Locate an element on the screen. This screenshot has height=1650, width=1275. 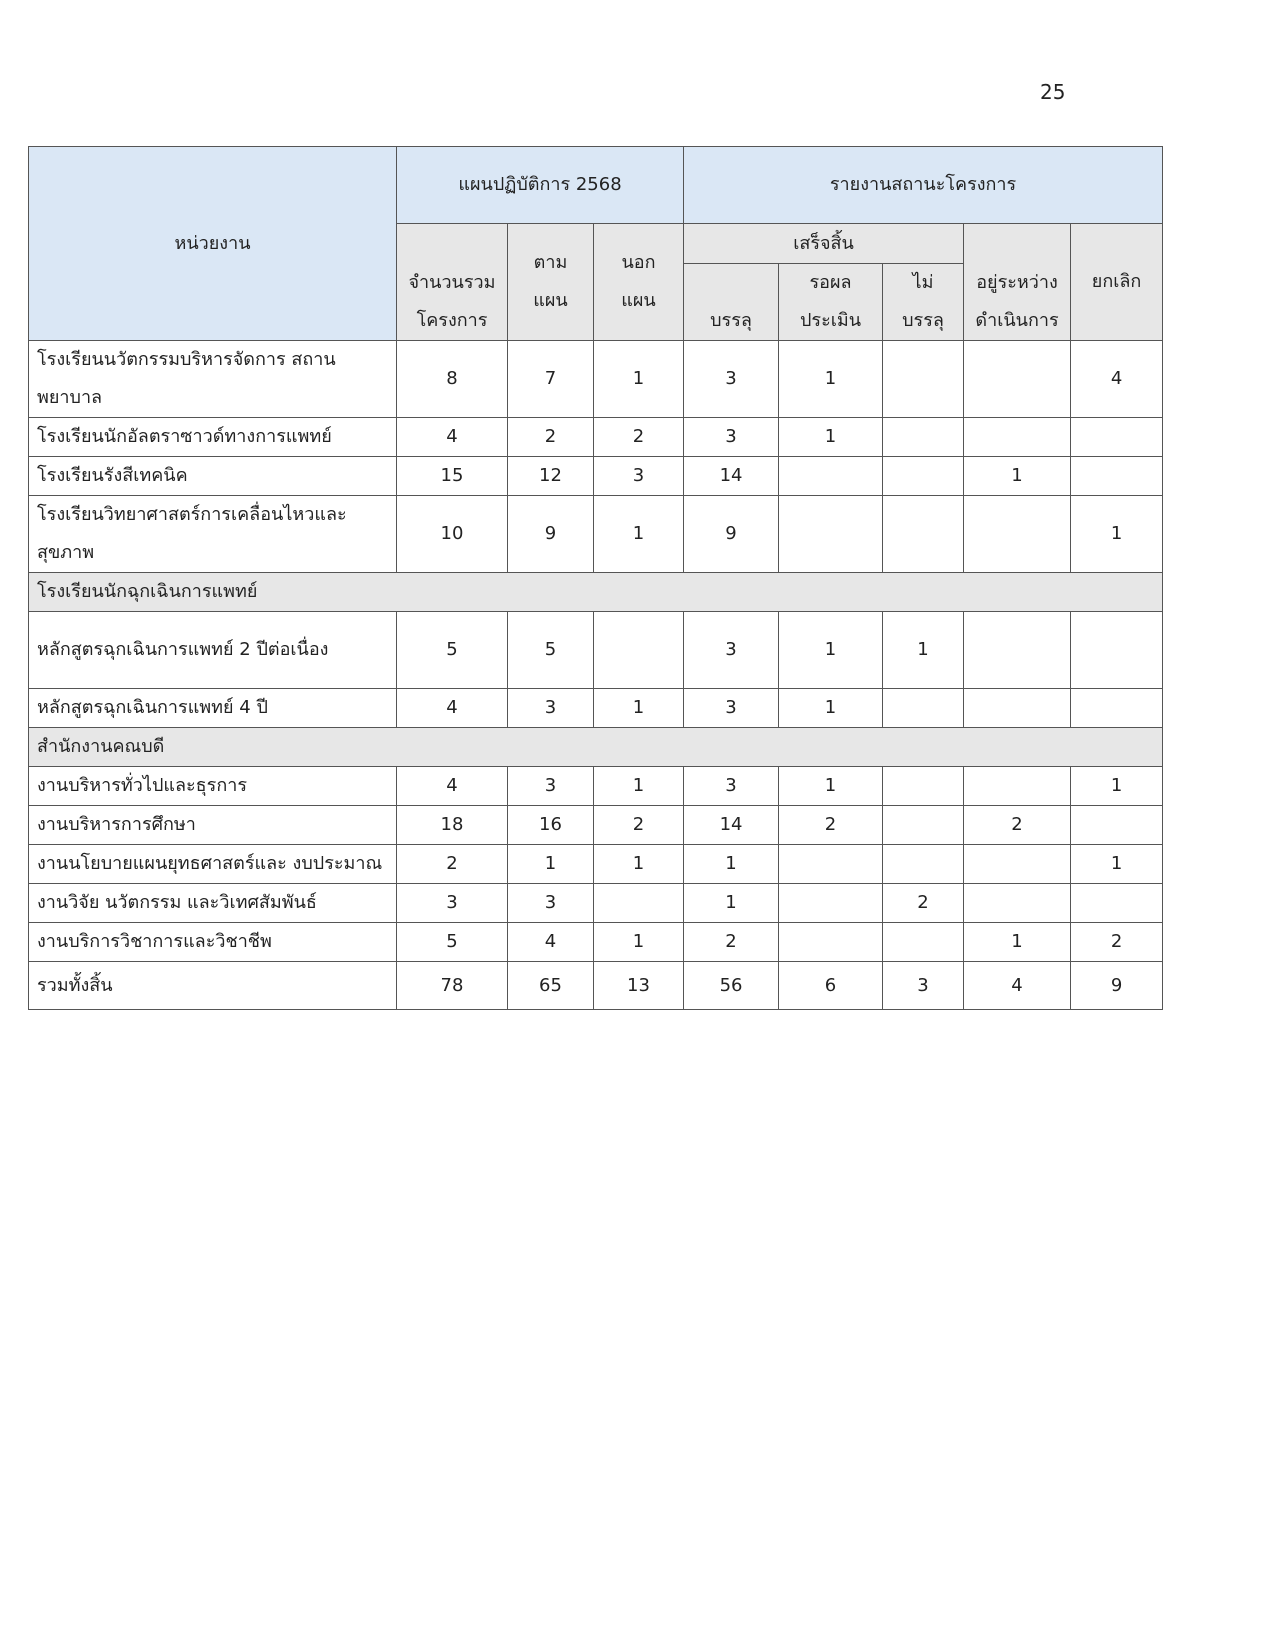
table-row: งานนโยบายแผนยุทธศาสตร์และ งบประมาณ21111 is located at coordinates (596, 864).